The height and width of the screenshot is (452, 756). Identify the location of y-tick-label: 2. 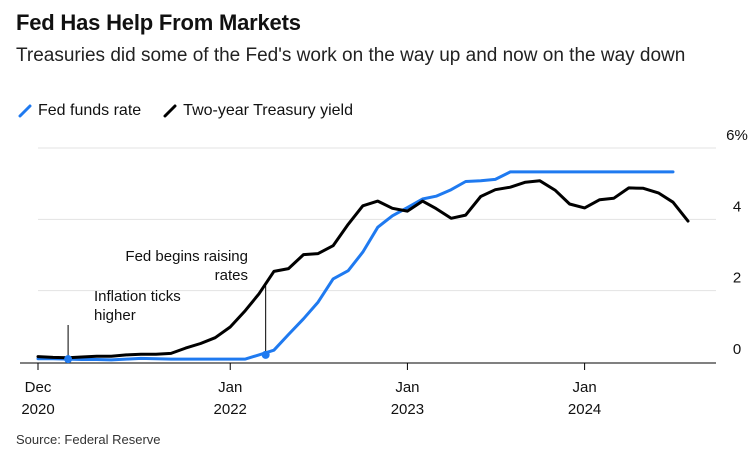
(737, 278).